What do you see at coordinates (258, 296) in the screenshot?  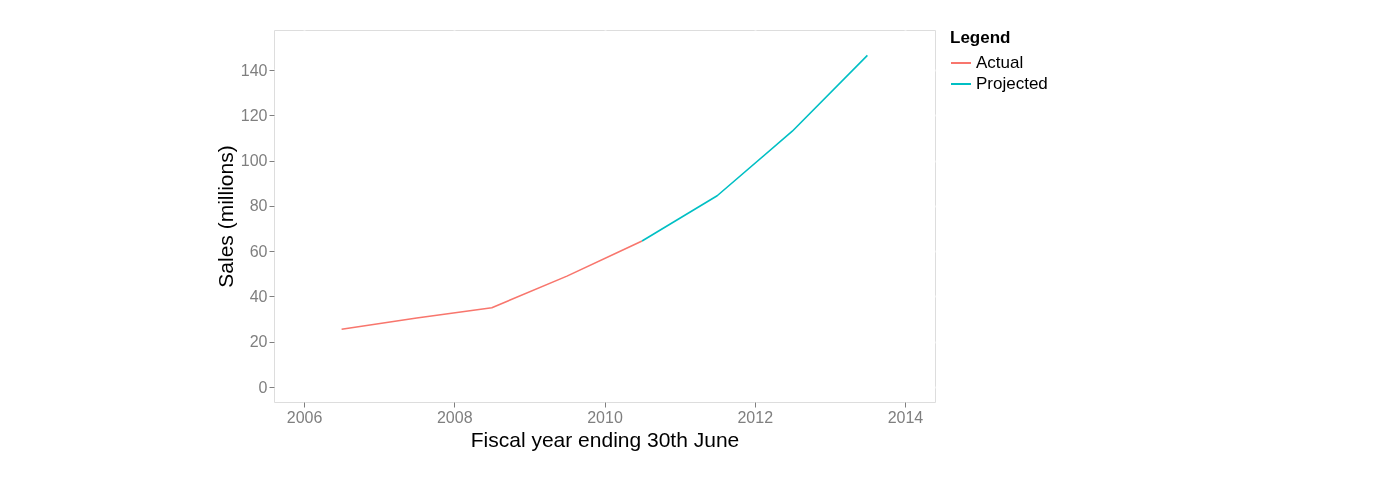 I see `y-tick-label: 40` at bounding box center [258, 296].